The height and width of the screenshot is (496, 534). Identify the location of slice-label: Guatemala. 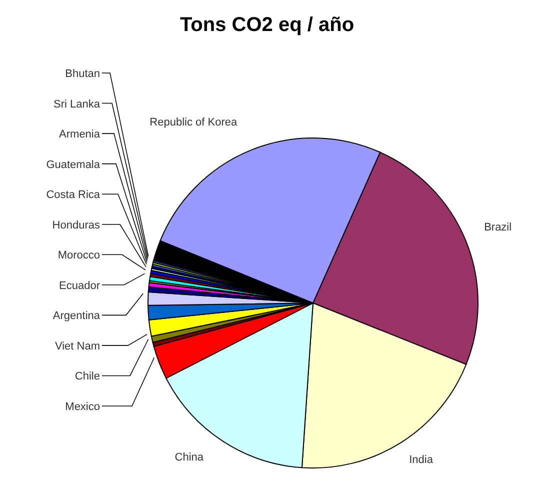
(73, 164).